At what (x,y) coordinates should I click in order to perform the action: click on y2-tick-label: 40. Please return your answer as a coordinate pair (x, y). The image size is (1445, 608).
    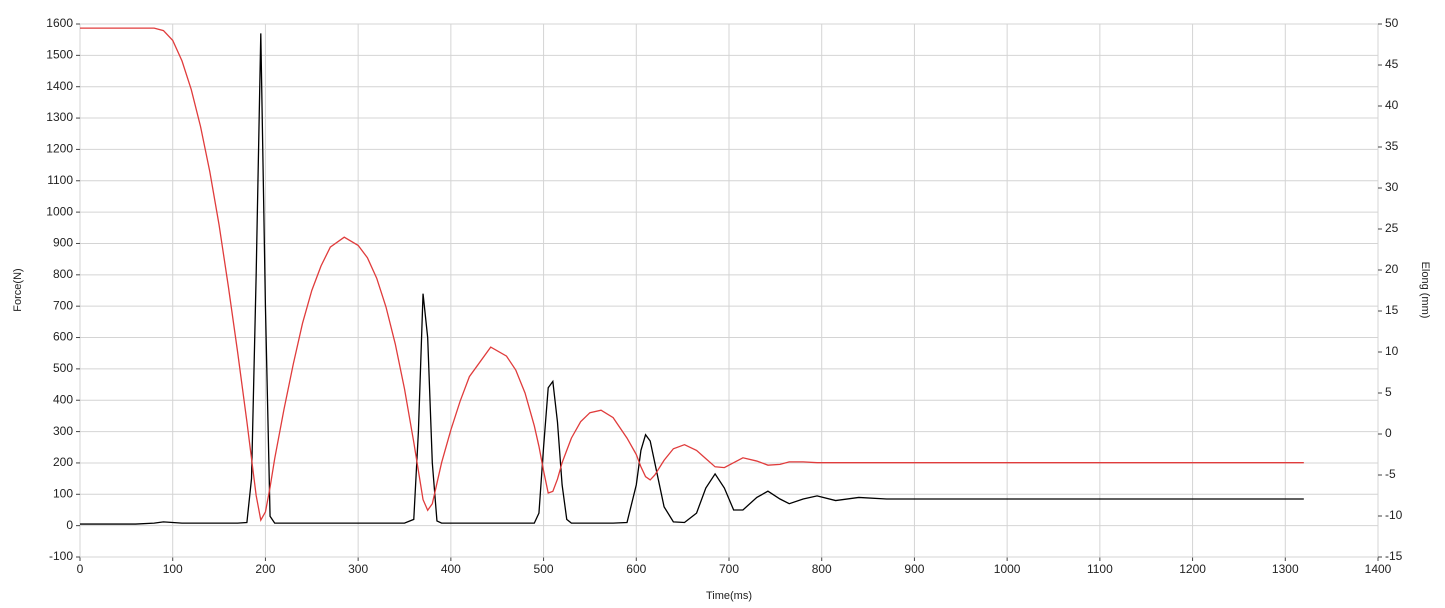
    Looking at the image, I should click on (1392, 105).